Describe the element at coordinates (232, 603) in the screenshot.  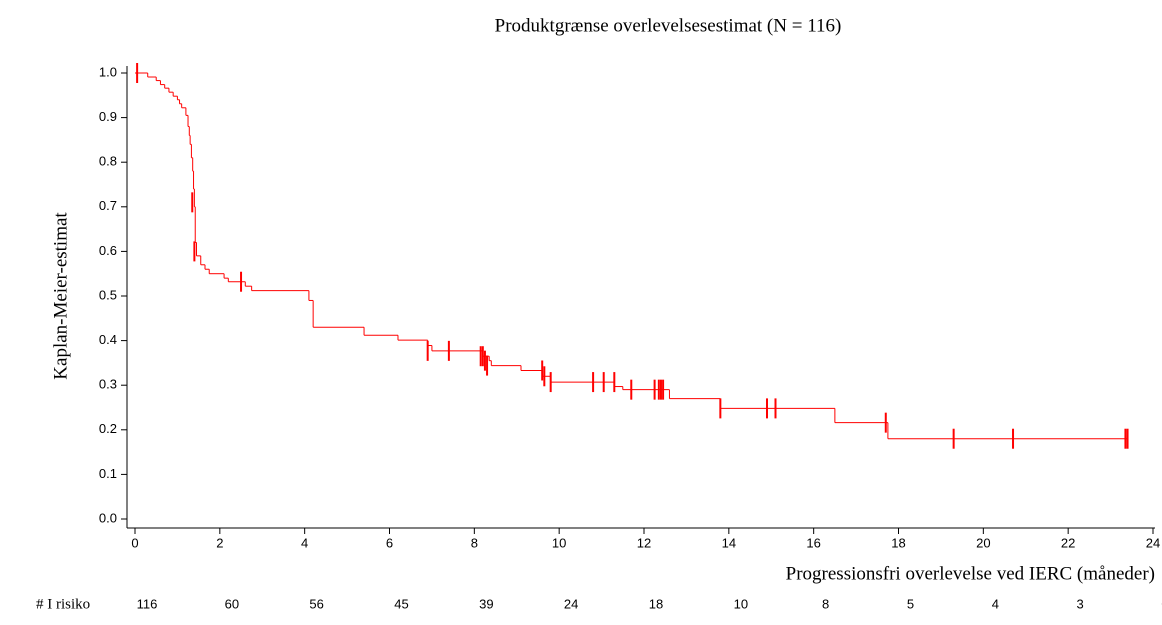
I see `risk-count: 60` at that location.